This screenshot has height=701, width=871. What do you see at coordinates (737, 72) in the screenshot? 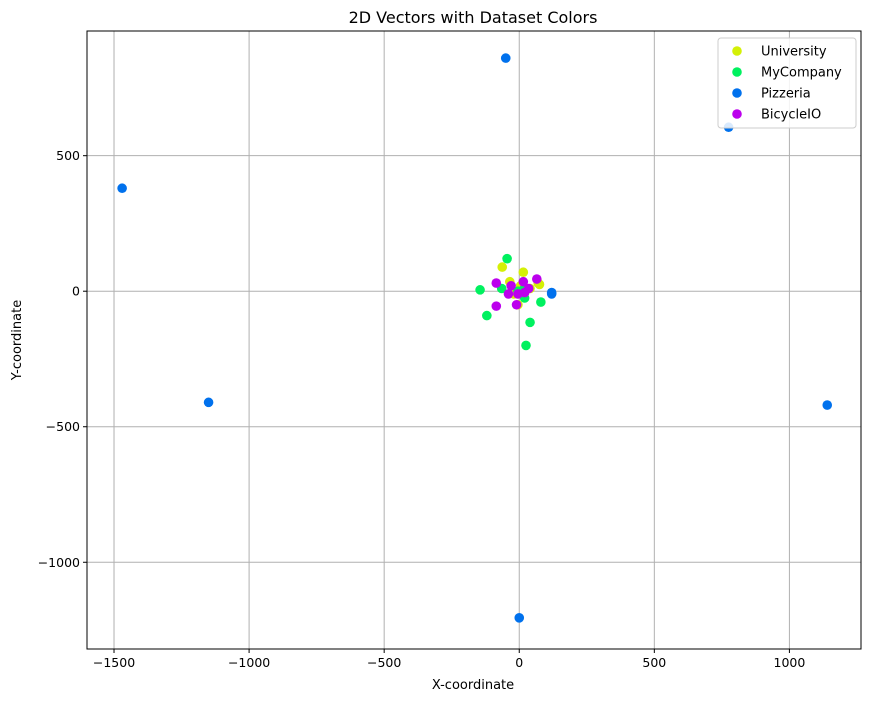
I see `legend-marker-mycompany` at bounding box center [737, 72].